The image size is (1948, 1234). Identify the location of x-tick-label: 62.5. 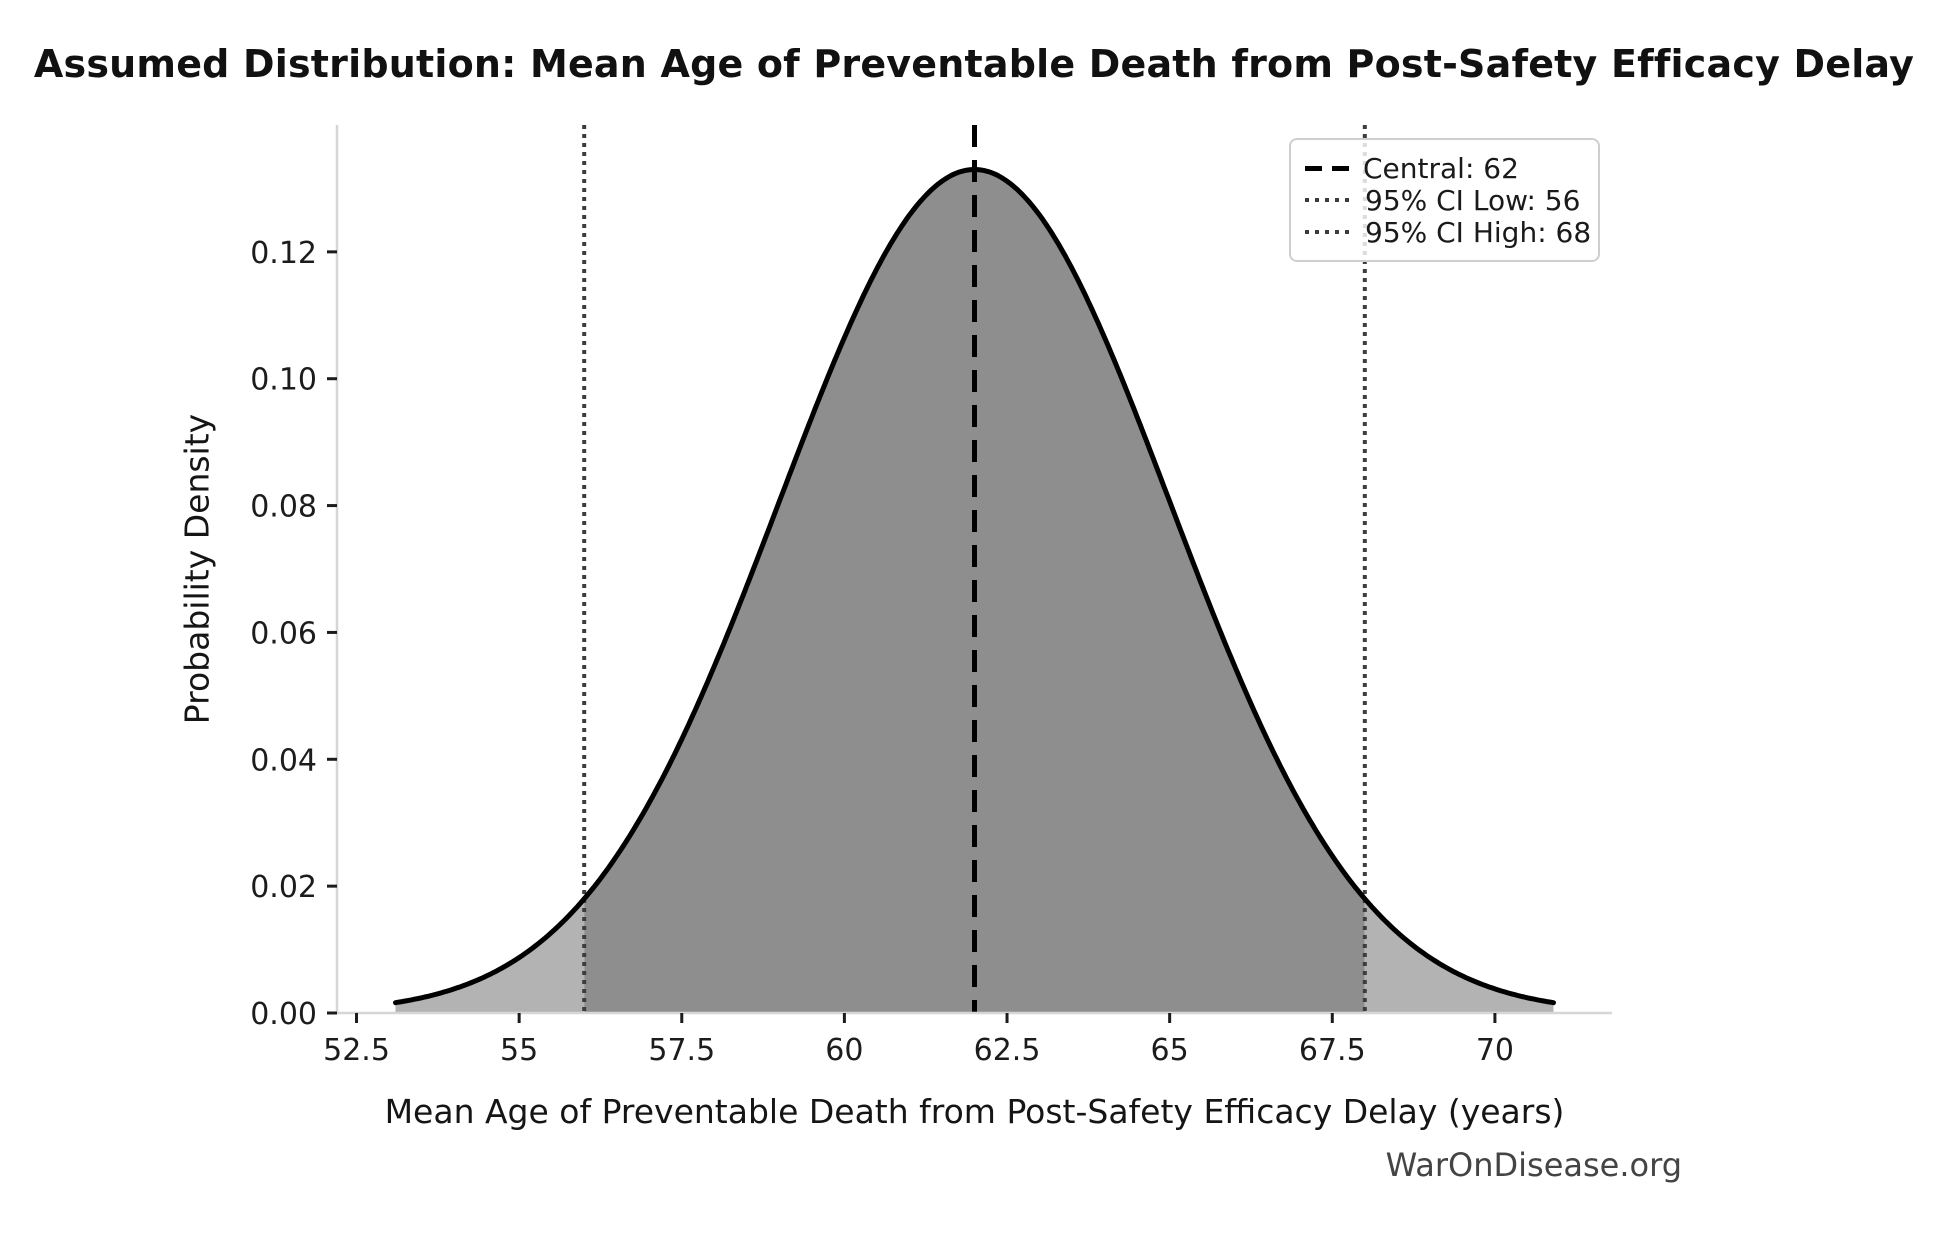
(1007, 1050).